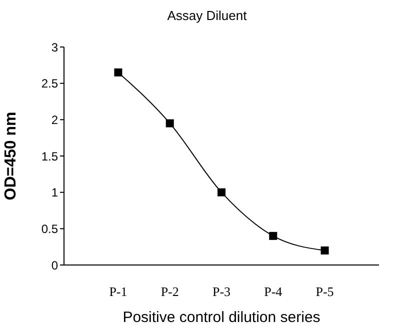 The image size is (414, 334). I want to click on y-tick-label: 1, so click(54, 193).